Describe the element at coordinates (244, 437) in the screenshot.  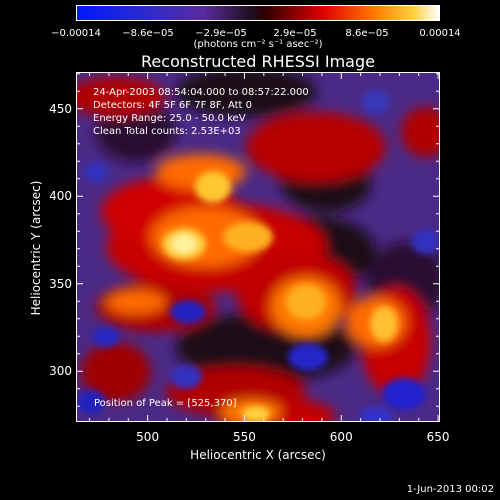
I see `x-tick-label: 550` at that location.